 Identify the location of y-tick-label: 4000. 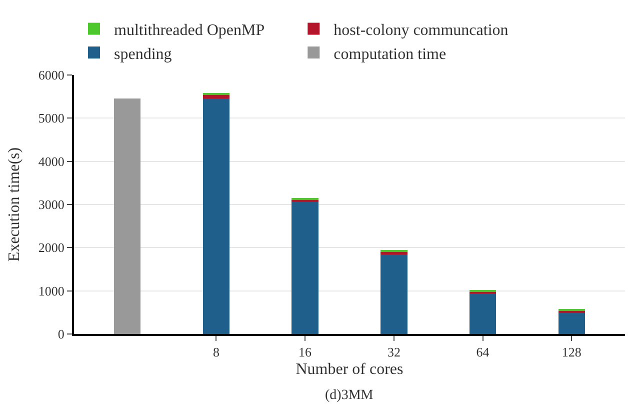
(51, 161).